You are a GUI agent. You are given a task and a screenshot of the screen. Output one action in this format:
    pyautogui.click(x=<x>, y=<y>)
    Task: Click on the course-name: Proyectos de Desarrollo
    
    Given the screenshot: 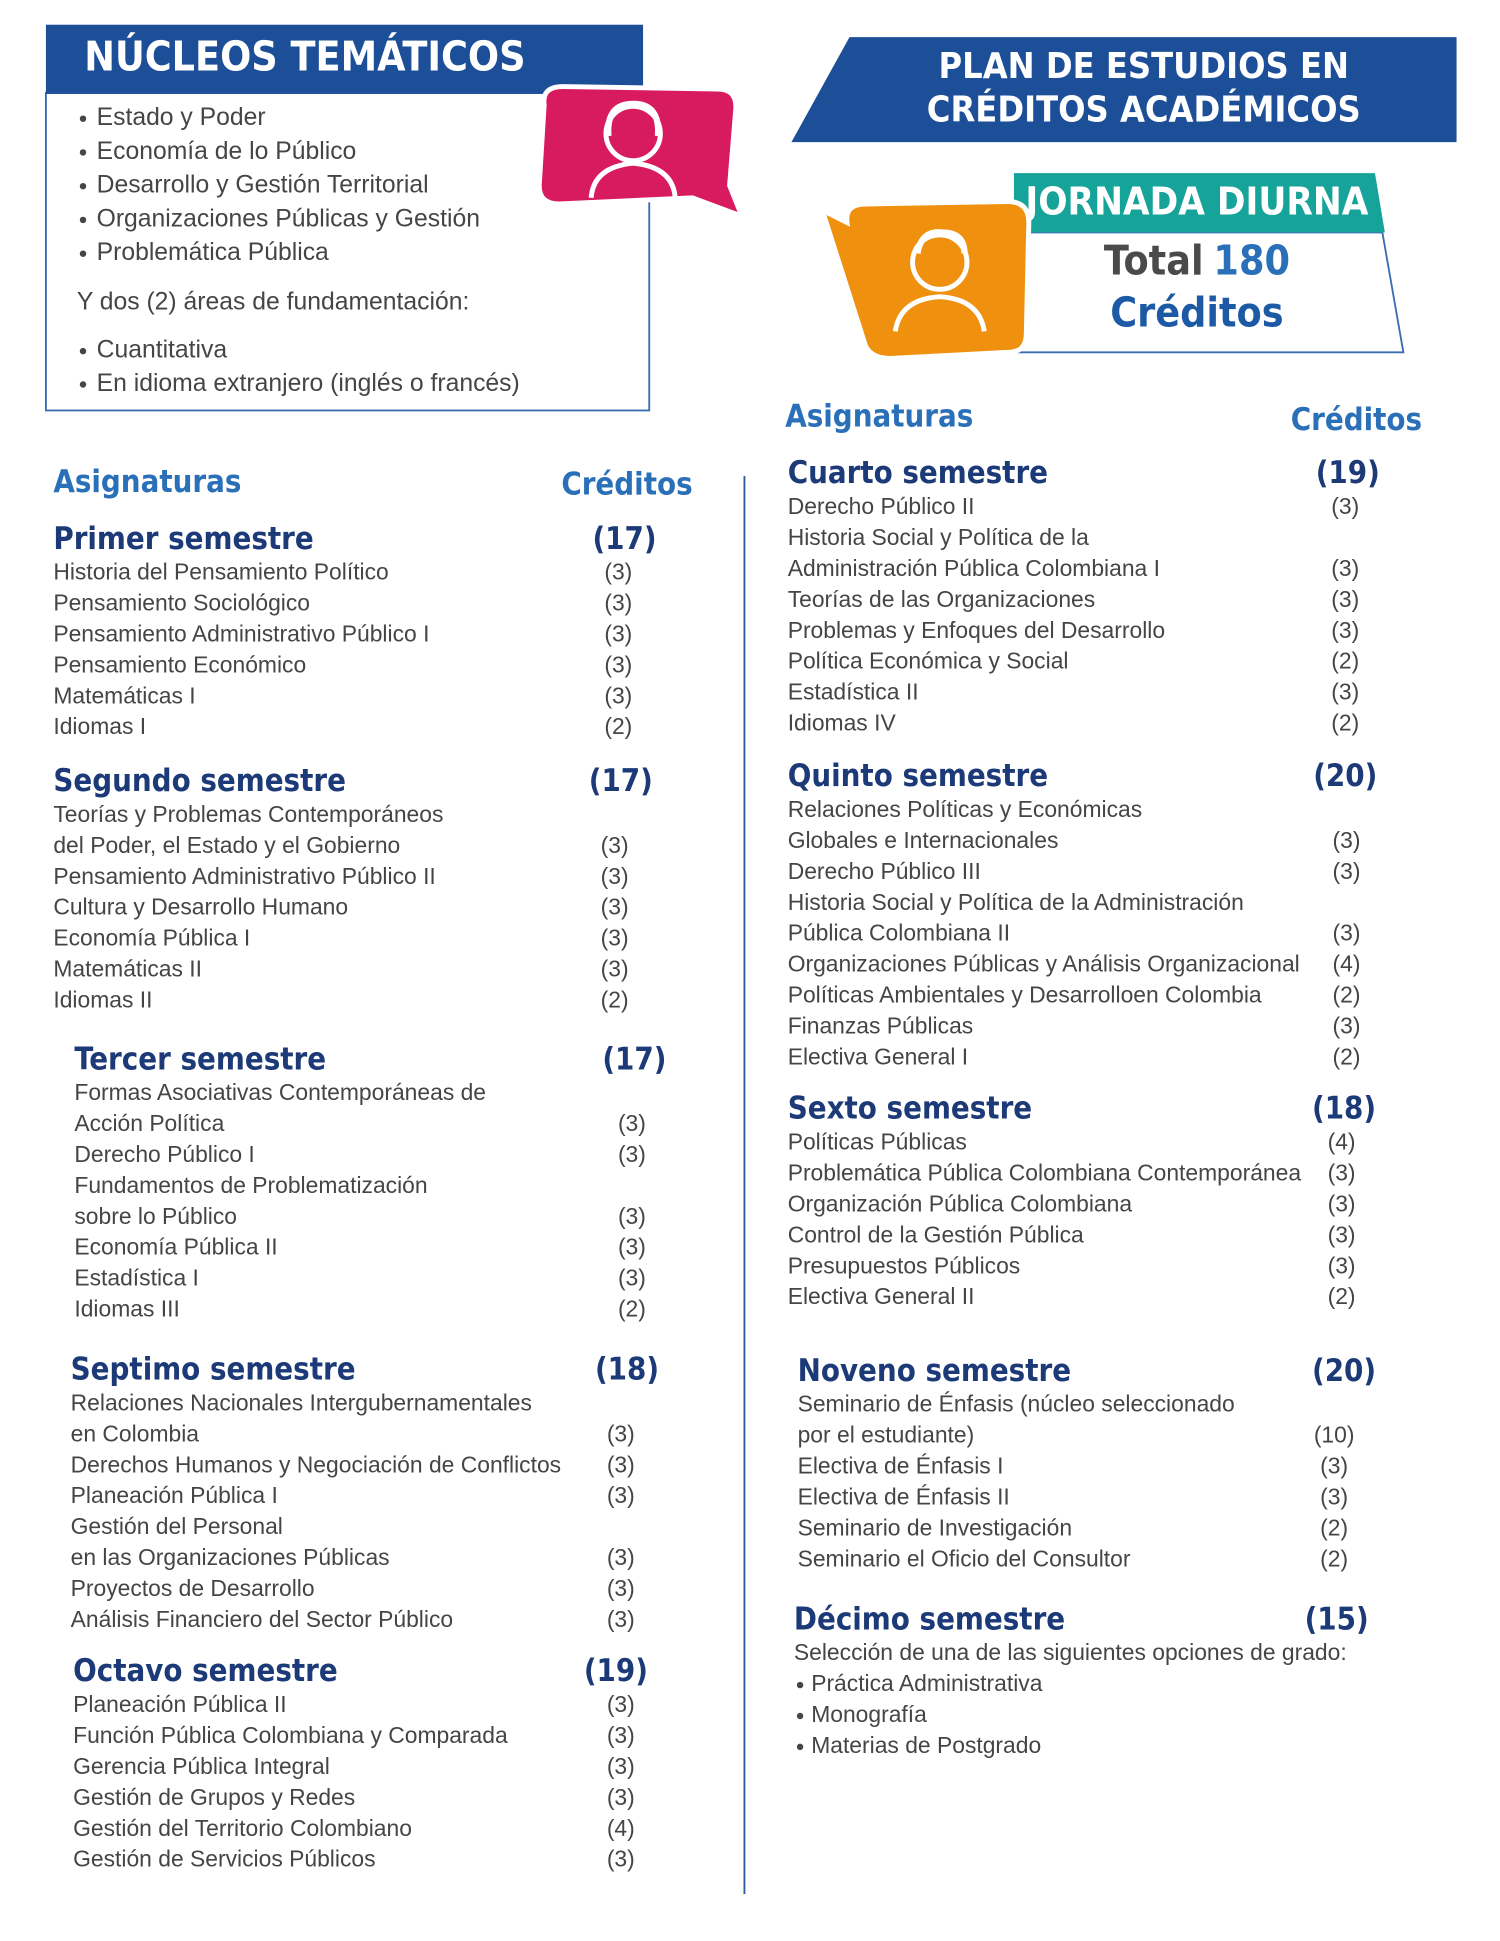 What is the action you would take?
    pyautogui.click(x=193, y=1588)
    